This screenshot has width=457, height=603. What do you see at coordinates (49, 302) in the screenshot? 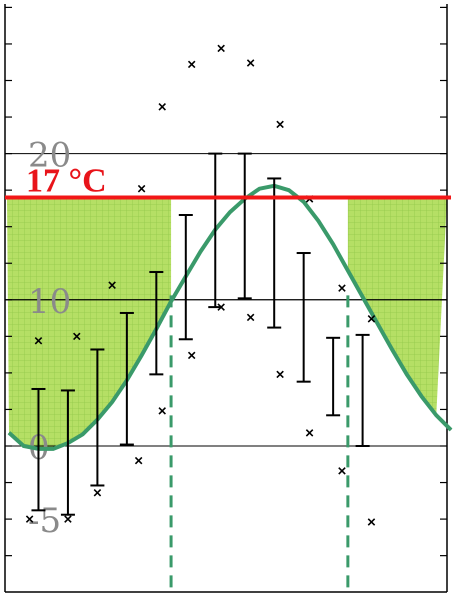
I see `y-tick-label: 10` at bounding box center [49, 302].